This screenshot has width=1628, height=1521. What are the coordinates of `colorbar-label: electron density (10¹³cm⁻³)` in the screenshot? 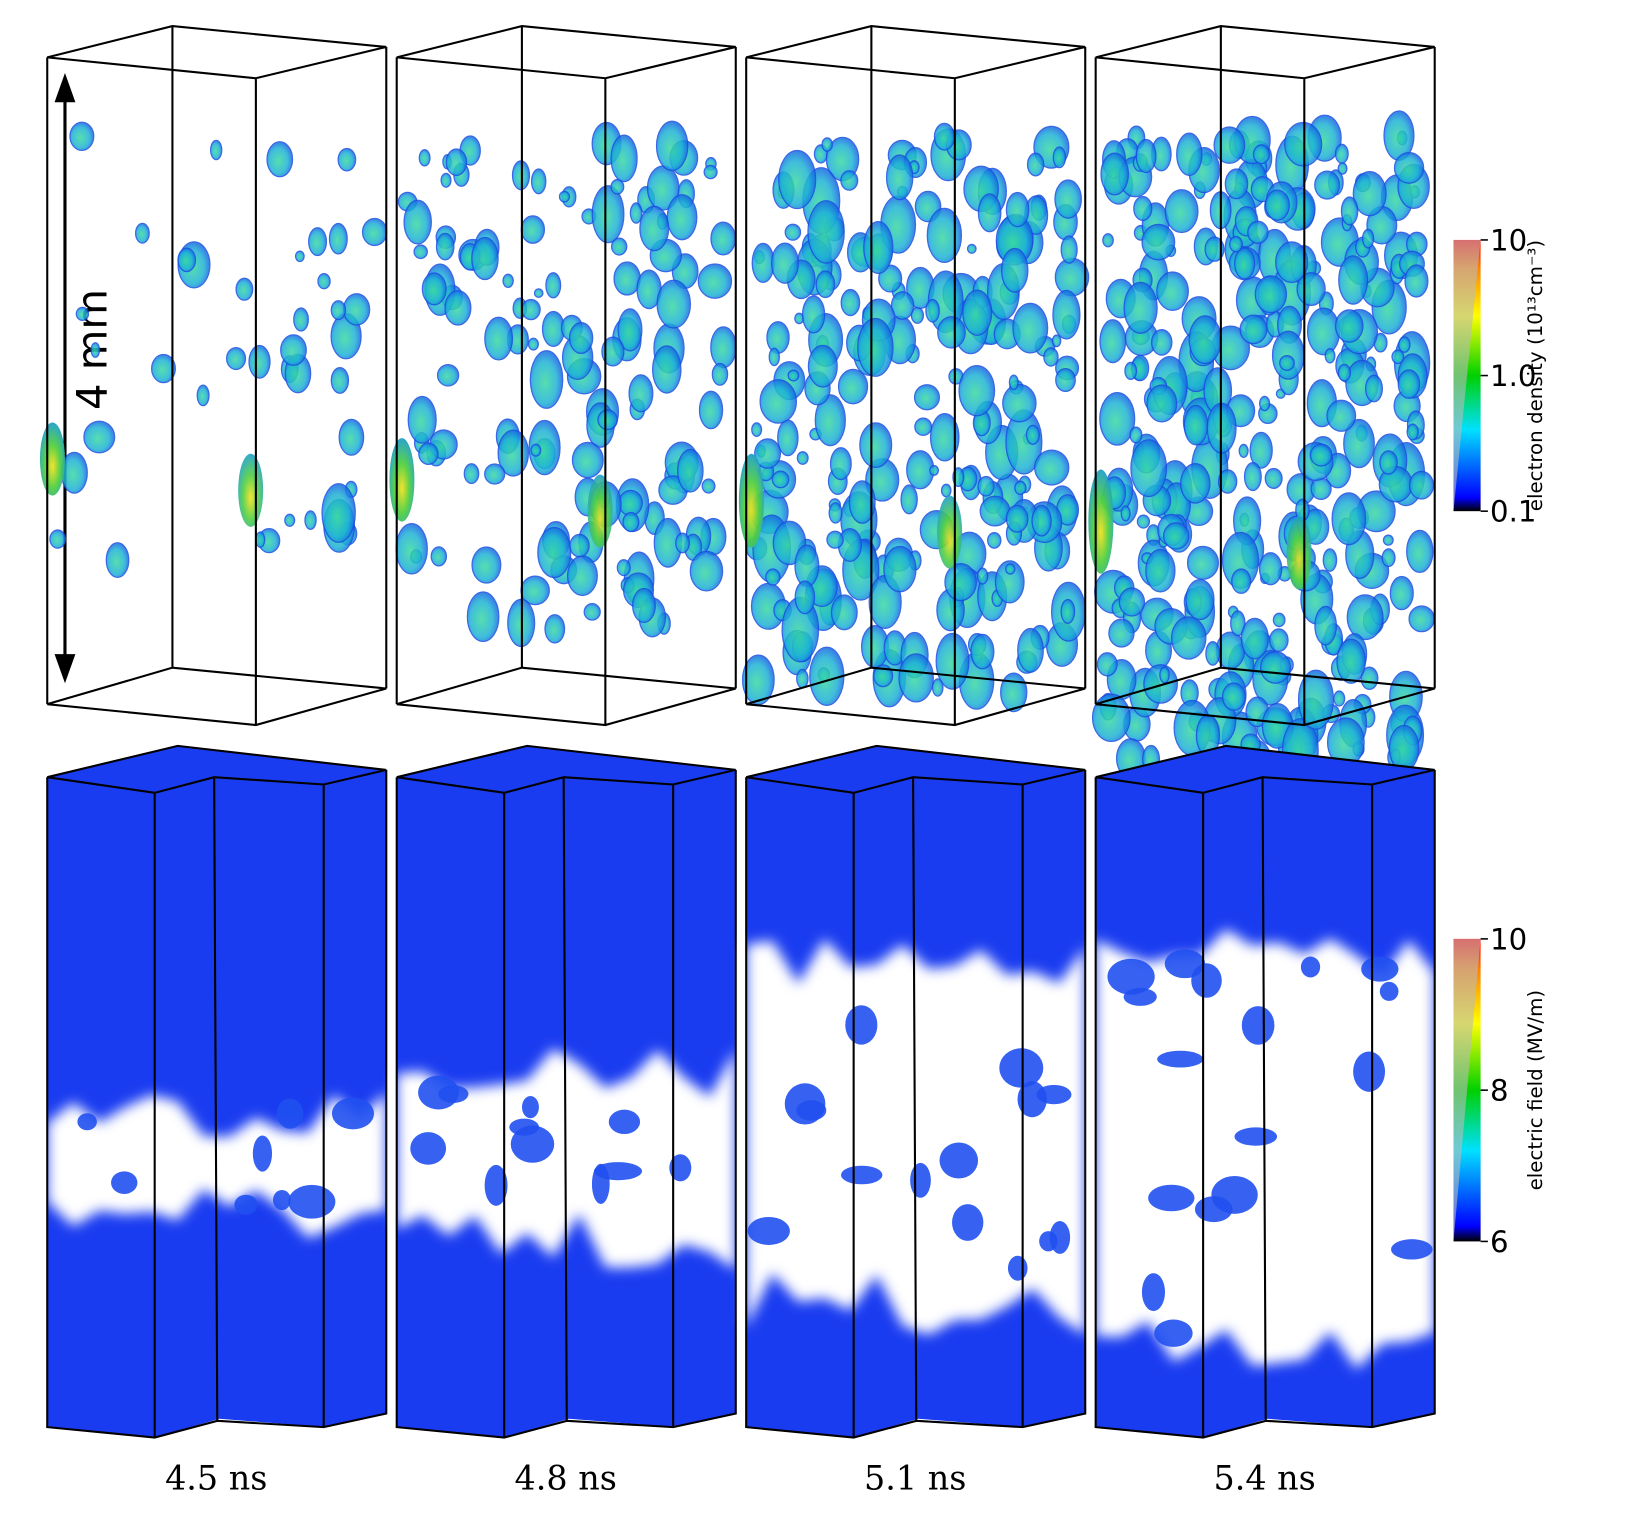 It's located at (1535, 375).